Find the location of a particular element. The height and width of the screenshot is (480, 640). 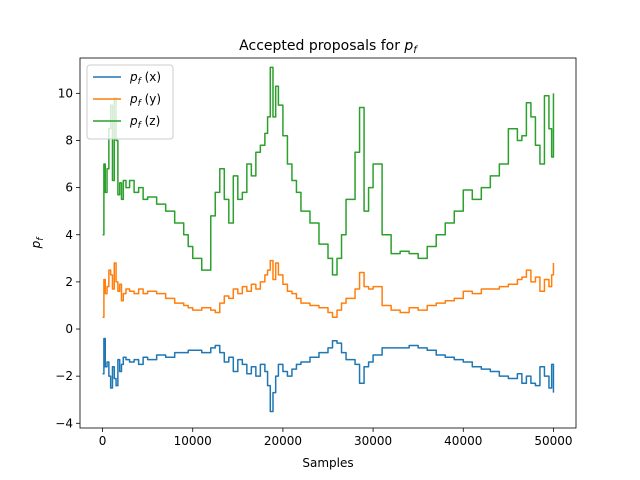

x-tick-label: 20000 is located at coordinates (283, 441).